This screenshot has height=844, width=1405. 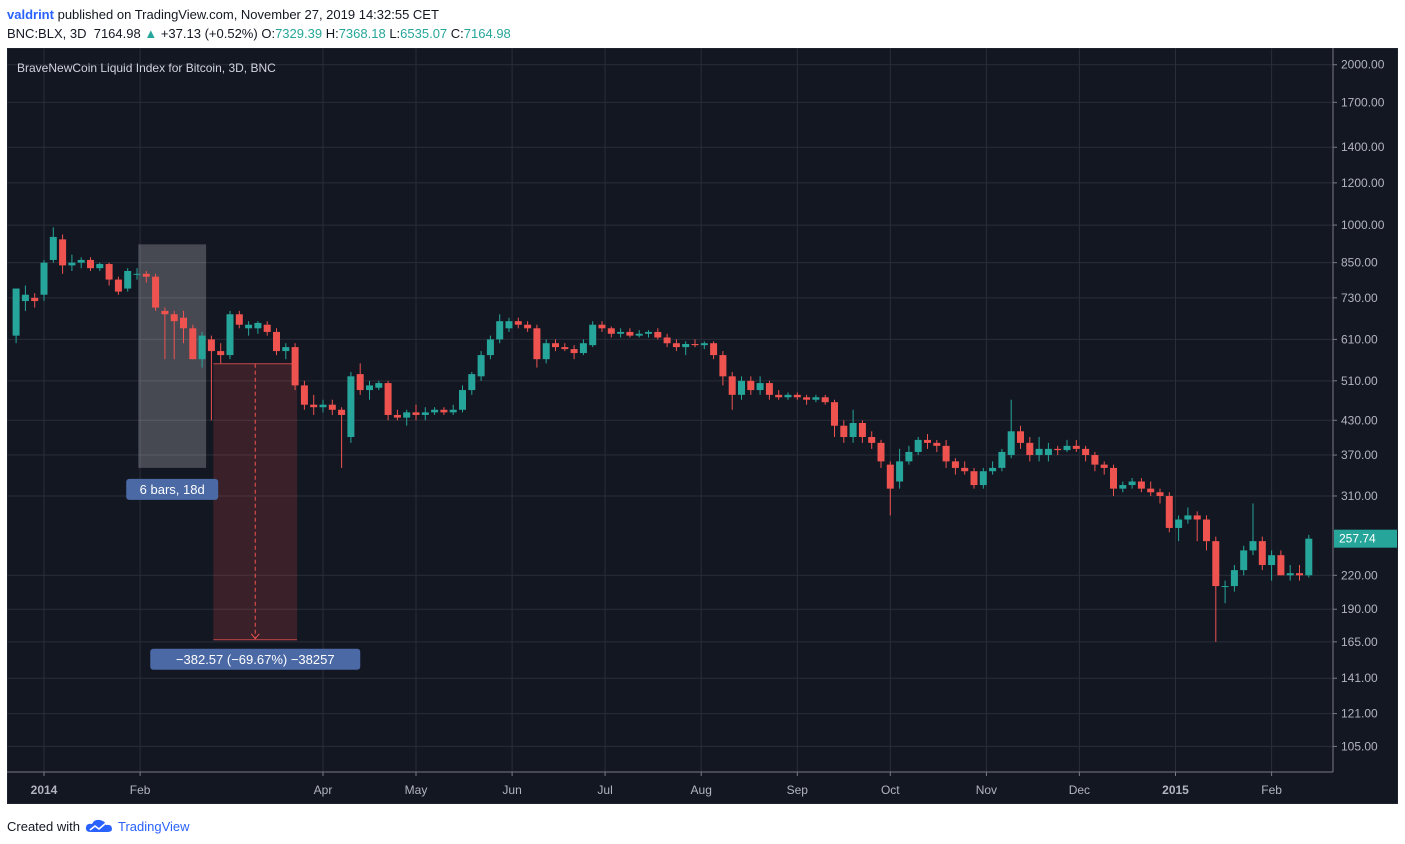 I want to click on tradingview-brand: TradingView, so click(x=153, y=826).